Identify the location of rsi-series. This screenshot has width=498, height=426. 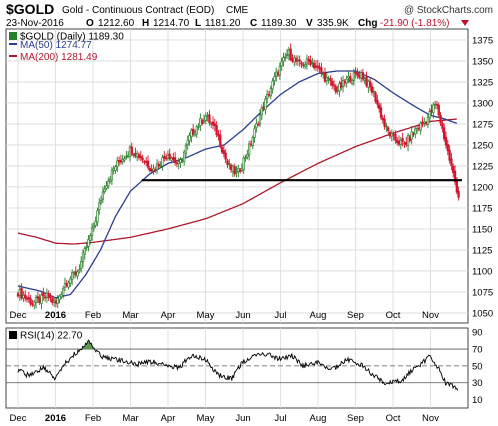
(238, 365).